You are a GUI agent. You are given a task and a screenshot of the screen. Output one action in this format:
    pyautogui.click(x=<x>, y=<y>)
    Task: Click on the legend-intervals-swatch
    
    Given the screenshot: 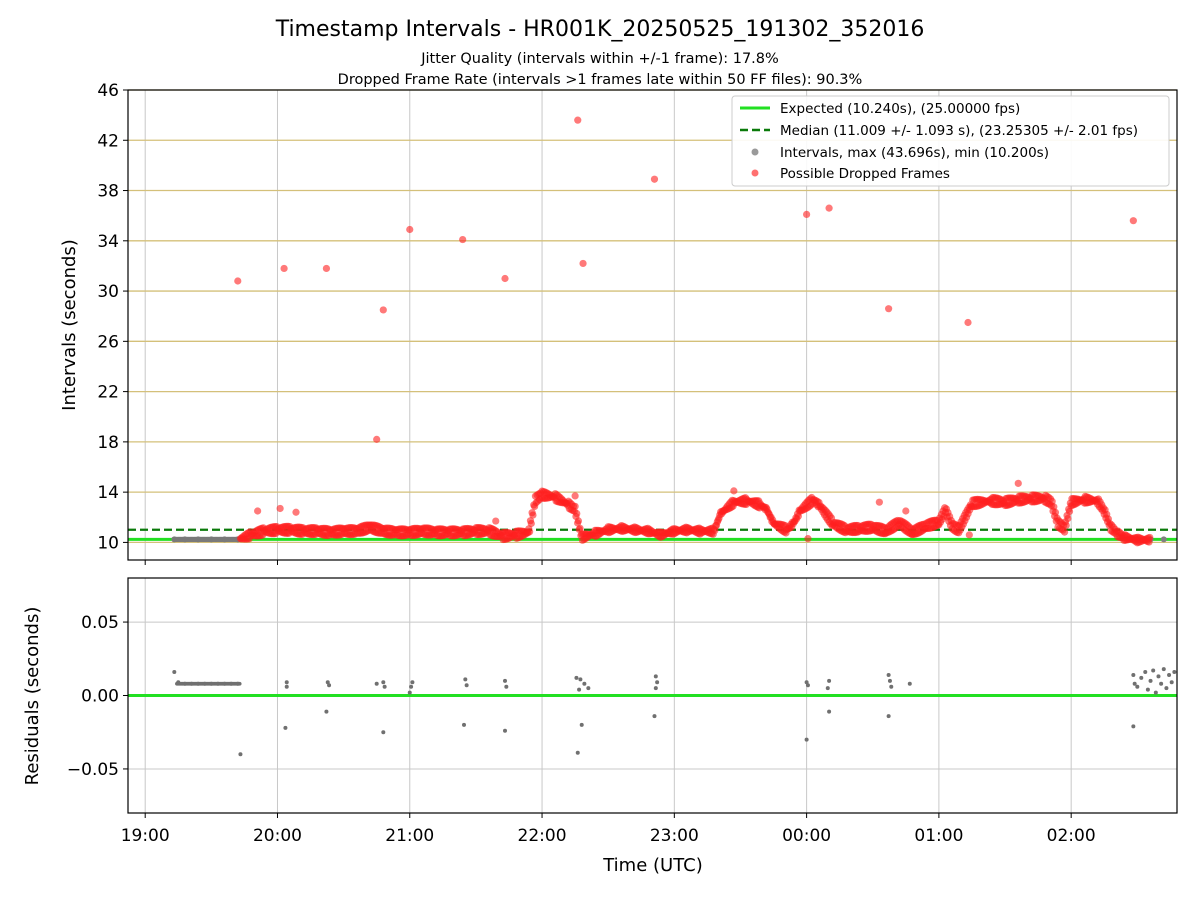 What is the action you would take?
    pyautogui.click(x=755, y=152)
    